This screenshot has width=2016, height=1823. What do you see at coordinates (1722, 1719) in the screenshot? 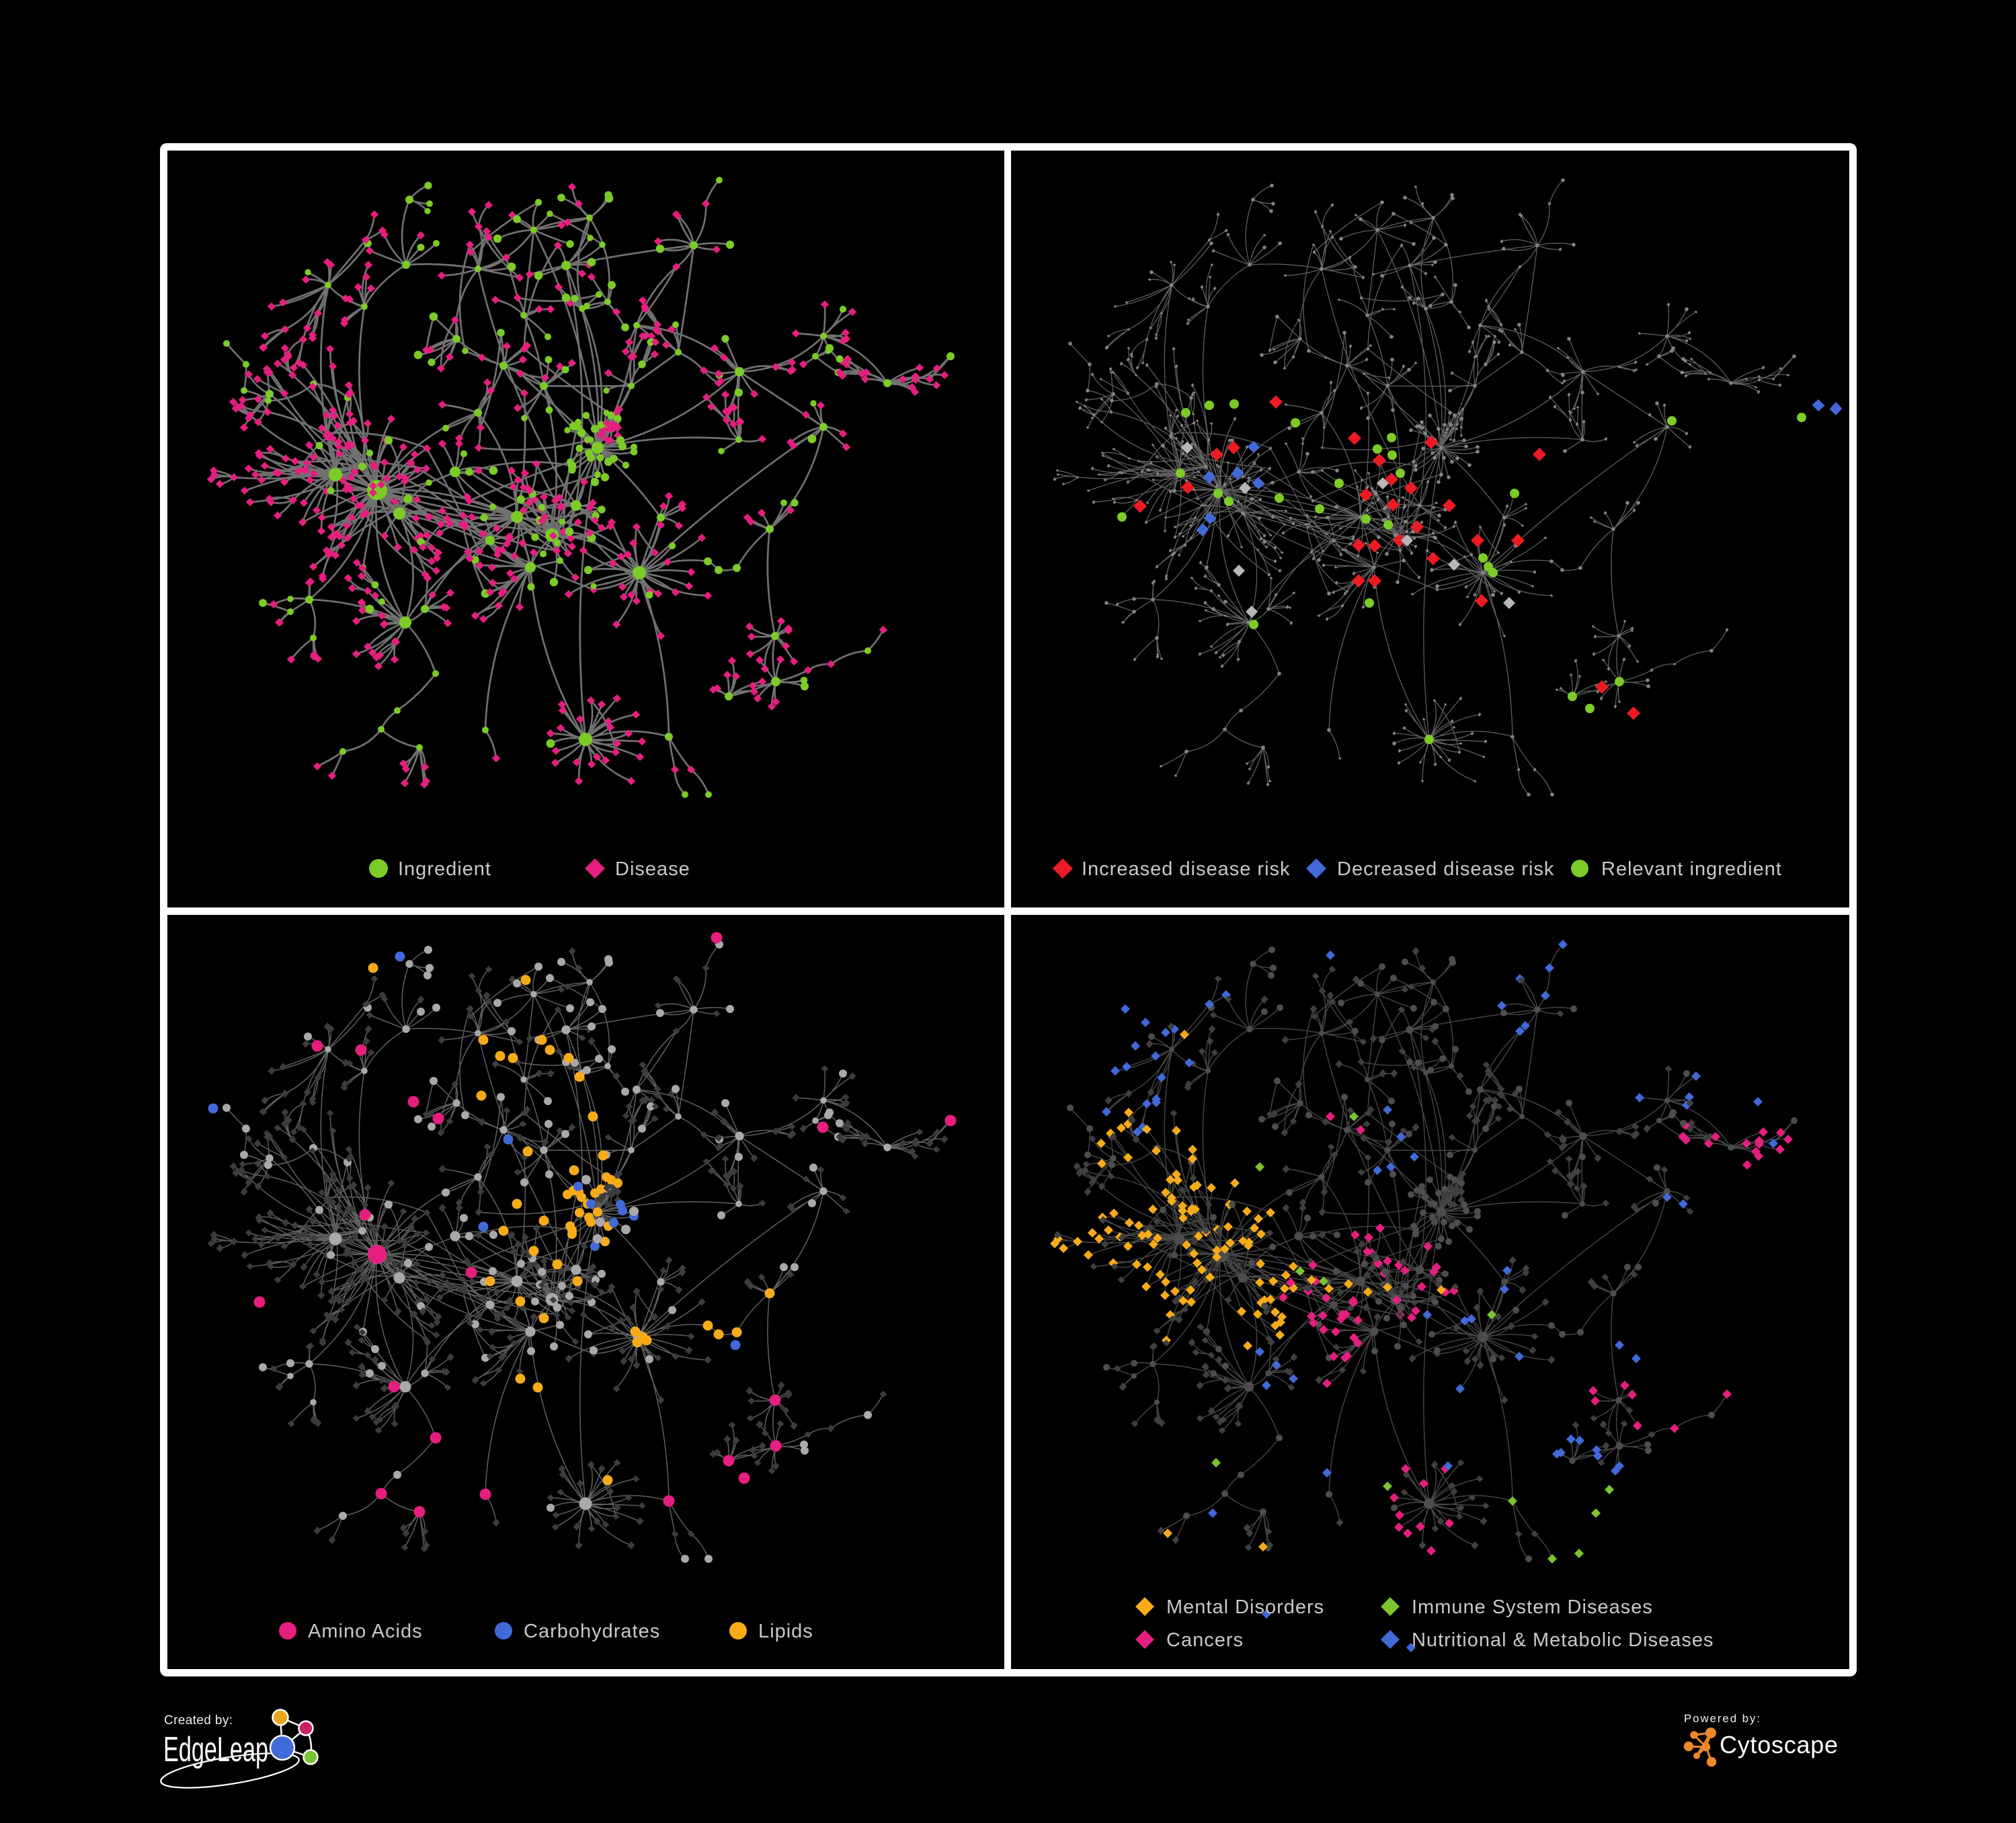
I see `svg-text: Powered by:` at bounding box center [1722, 1719].